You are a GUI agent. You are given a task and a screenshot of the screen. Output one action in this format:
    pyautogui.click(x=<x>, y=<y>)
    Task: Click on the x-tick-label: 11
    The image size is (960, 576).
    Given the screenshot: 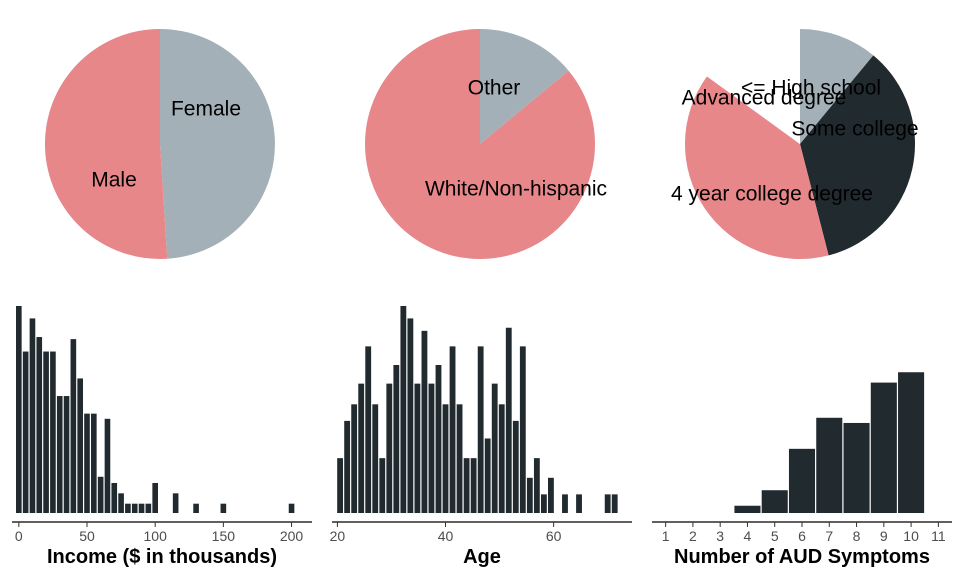 What is the action you would take?
    pyautogui.click(x=938, y=536)
    